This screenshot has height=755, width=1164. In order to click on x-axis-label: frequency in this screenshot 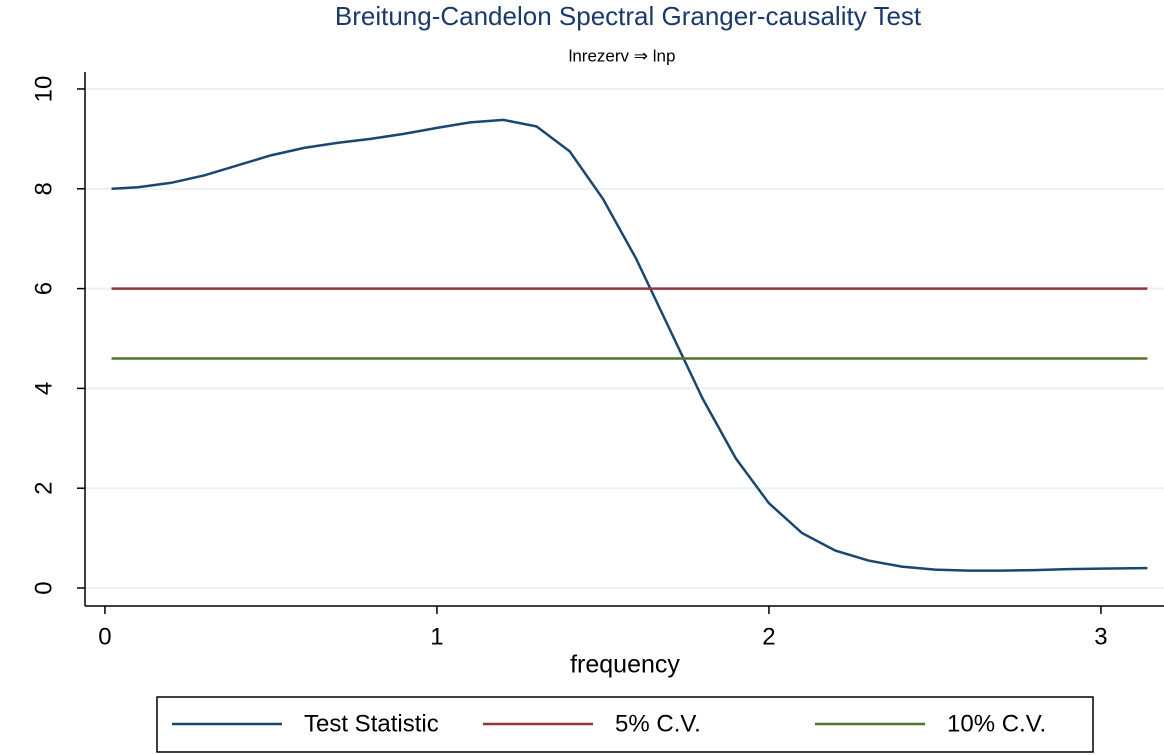, I will do `click(625, 665)`.